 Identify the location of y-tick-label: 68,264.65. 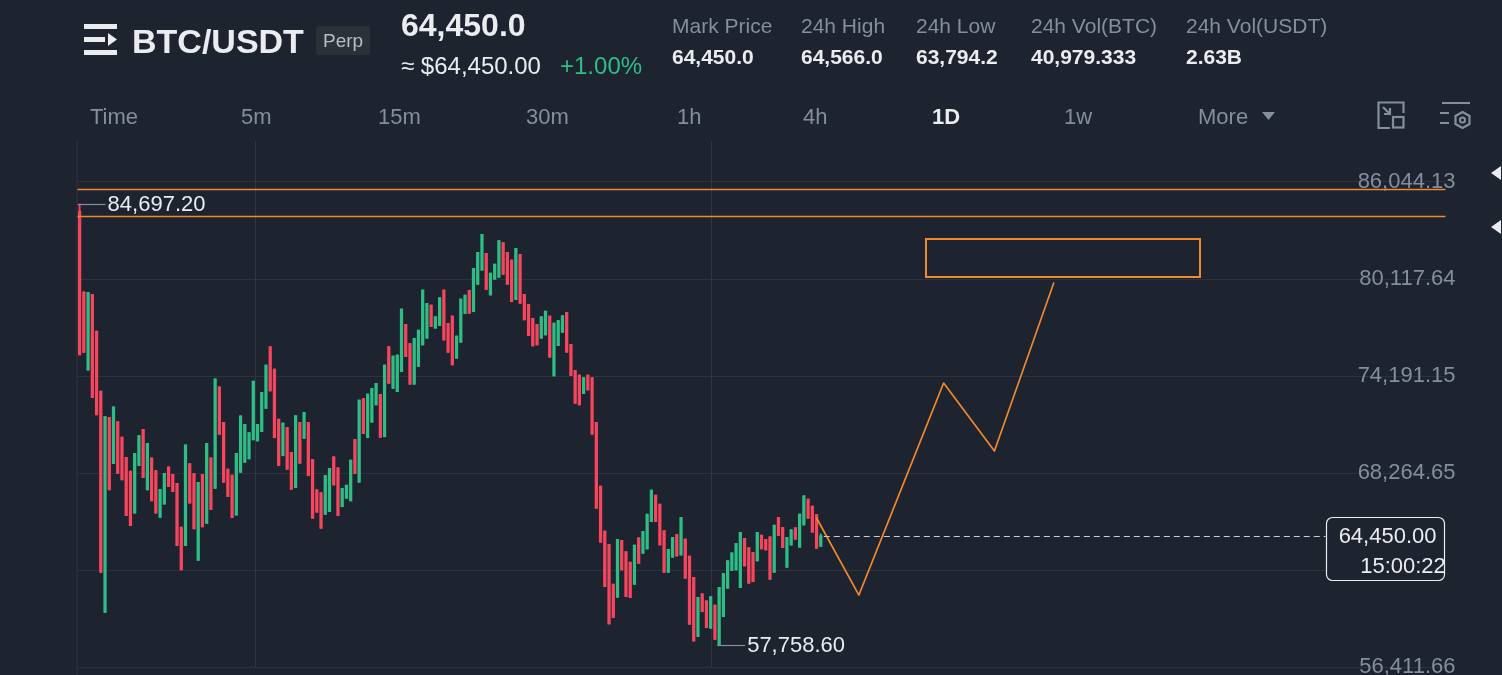
(1406, 472).